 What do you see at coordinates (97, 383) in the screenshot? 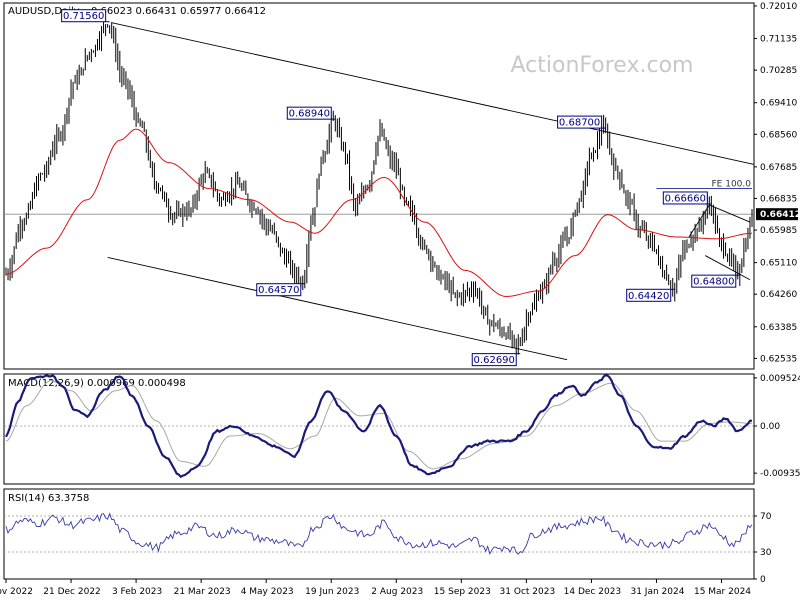
I see `macd-title: MACD(12,26,9) 0.000969 0.000498` at bounding box center [97, 383].